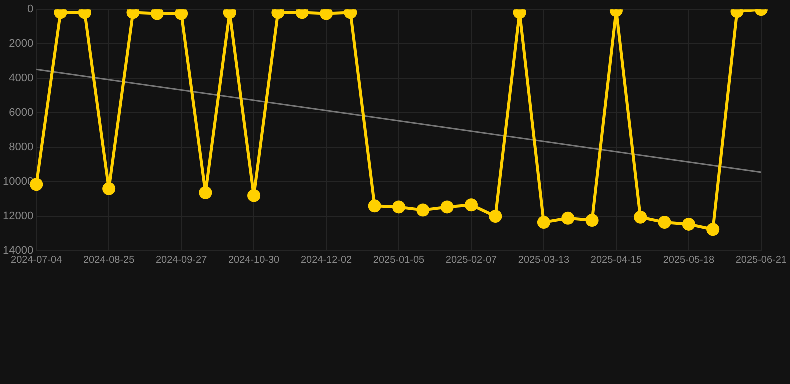  I want to click on x-tick-label: 2025-01-05, so click(399, 260).